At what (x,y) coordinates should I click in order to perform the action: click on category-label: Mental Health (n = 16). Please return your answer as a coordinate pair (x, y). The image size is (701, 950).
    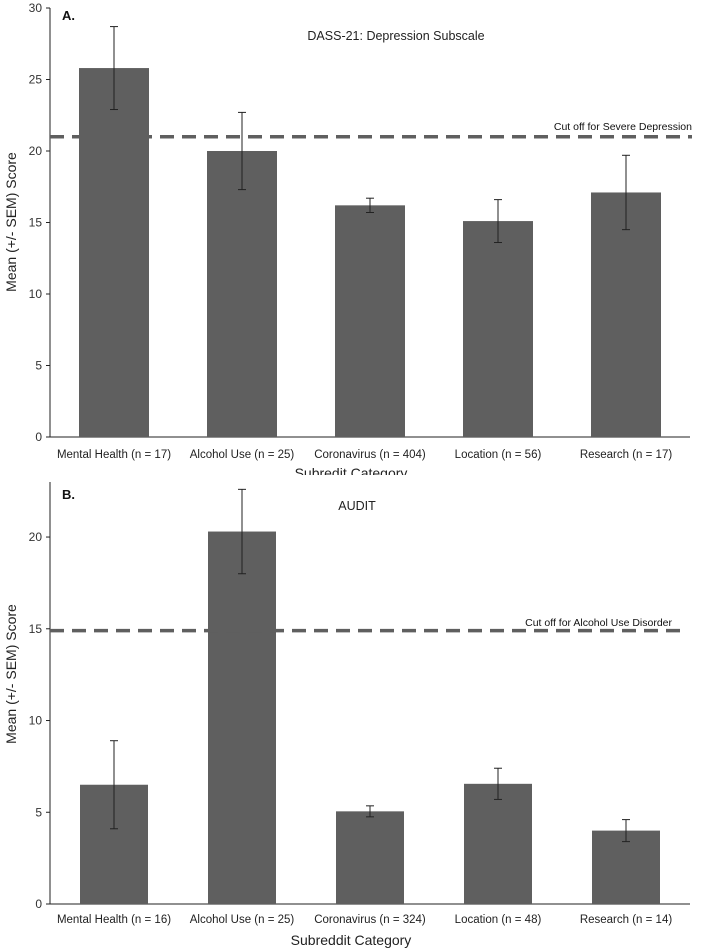
    Looking at the image, I should click on (114, 920).